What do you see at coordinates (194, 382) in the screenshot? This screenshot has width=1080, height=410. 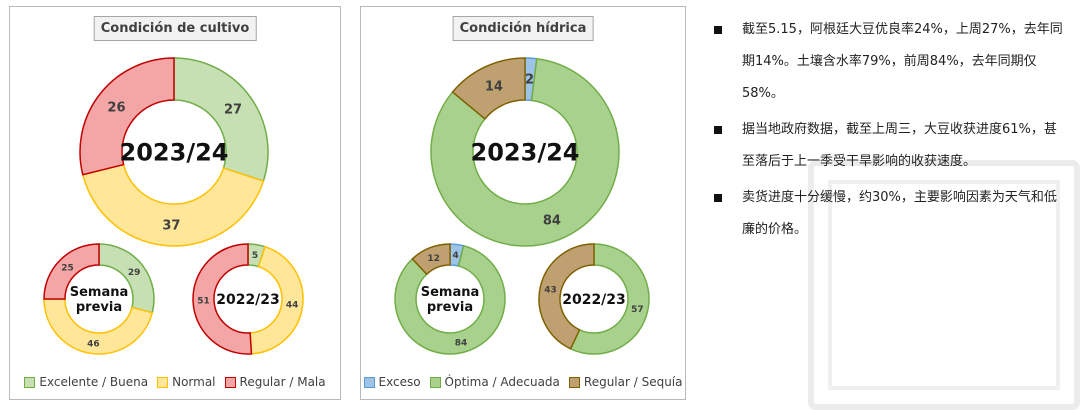 I see `legend-label: Normal` at bounding box center [194, 382].